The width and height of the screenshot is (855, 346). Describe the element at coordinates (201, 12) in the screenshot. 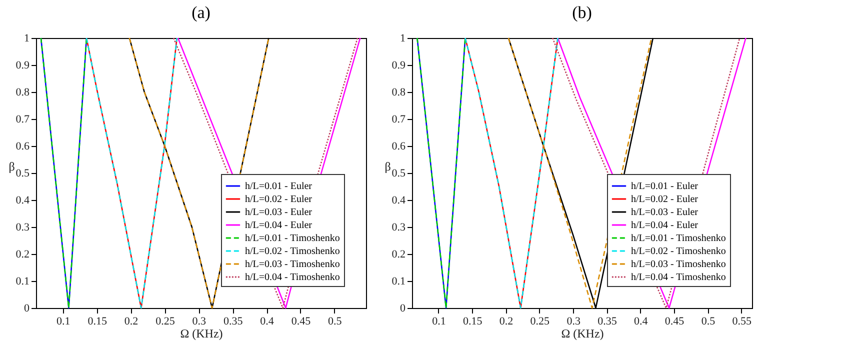

I see `chart-title: (a)` at that location.